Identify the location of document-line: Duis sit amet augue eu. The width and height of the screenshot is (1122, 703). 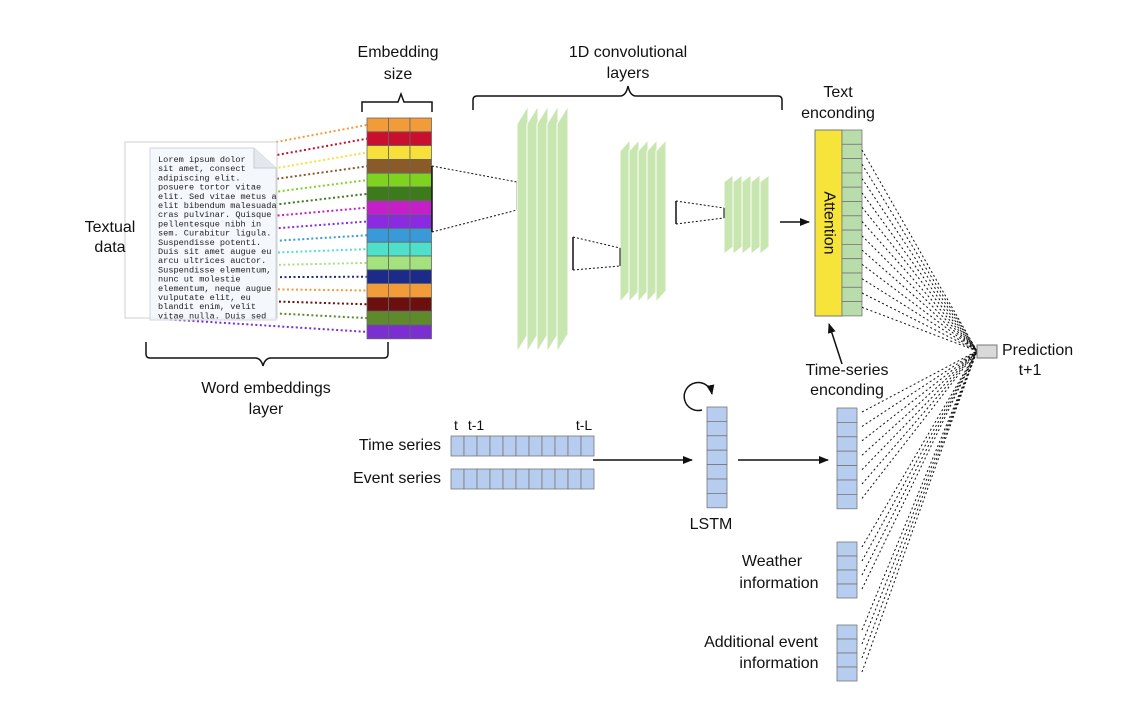
(214, 252).